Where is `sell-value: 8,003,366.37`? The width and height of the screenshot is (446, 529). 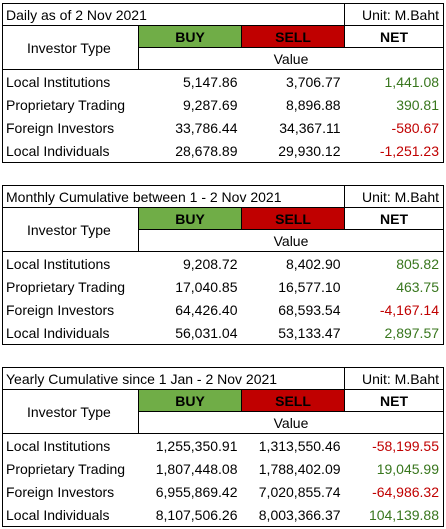
sell-value: 8,003,366.37 is located at coordinates (293, 515).